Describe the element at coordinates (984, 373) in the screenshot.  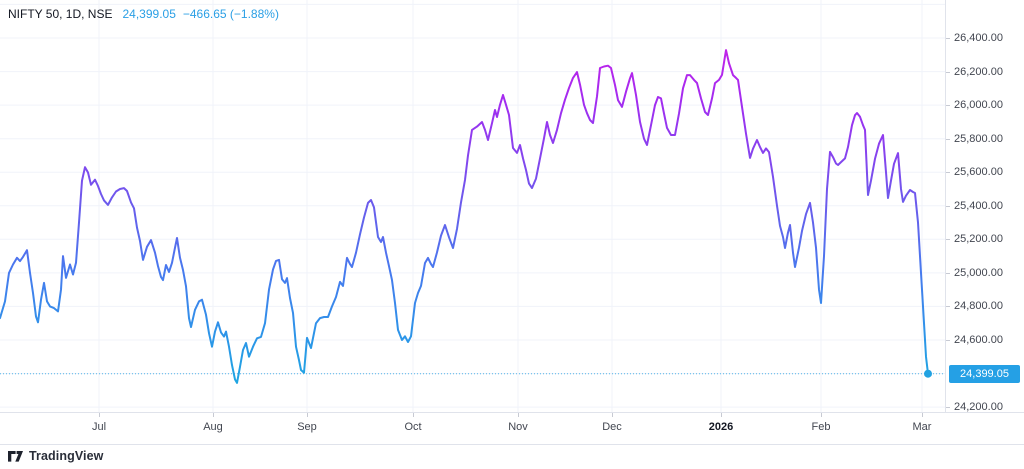
I see `last-price-badge: 24,399.05` at that location.